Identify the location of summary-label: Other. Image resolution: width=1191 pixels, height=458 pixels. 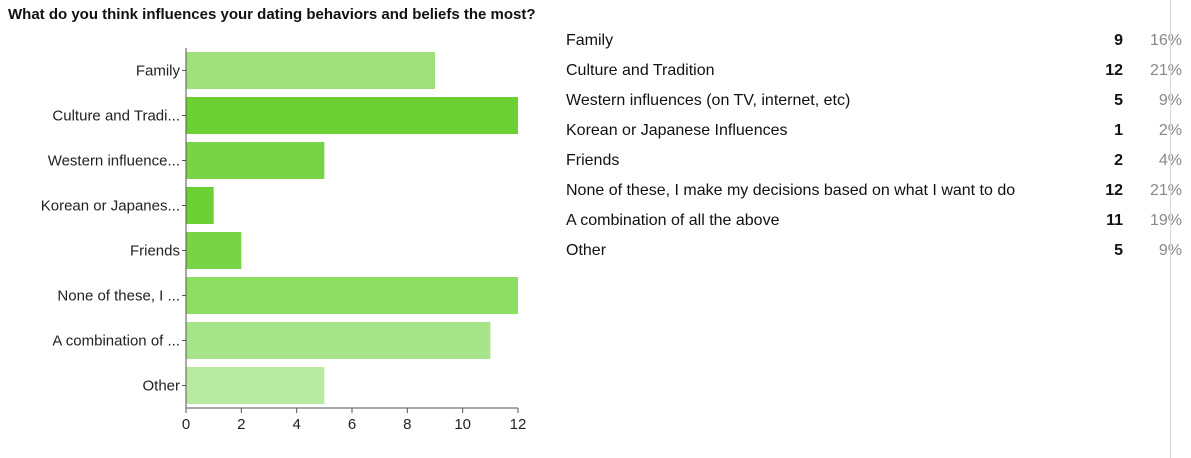
(586, 250).